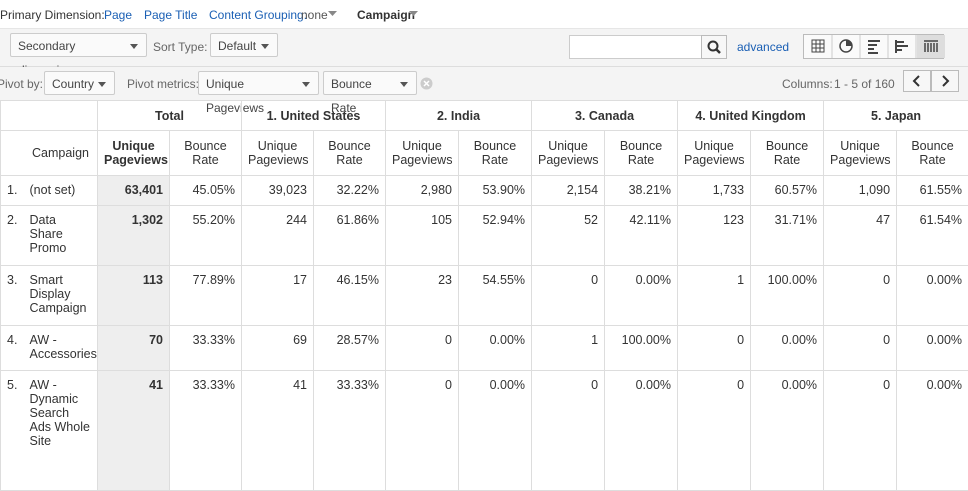 The width and height of the screenshot is (968, 491). Describe the element at coordinates (62, 191) in the screenshot. I see `campaign-cell: (not set)` at that location.